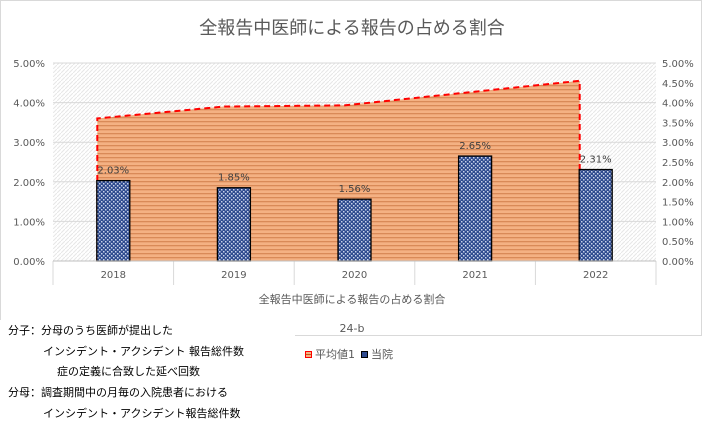 This screenshot has height=443, width=704. What do you see at coordinates (335, 354) in the screenshot?
I see `legend-label-average: 平均値1` at bounding box center [335, 354].